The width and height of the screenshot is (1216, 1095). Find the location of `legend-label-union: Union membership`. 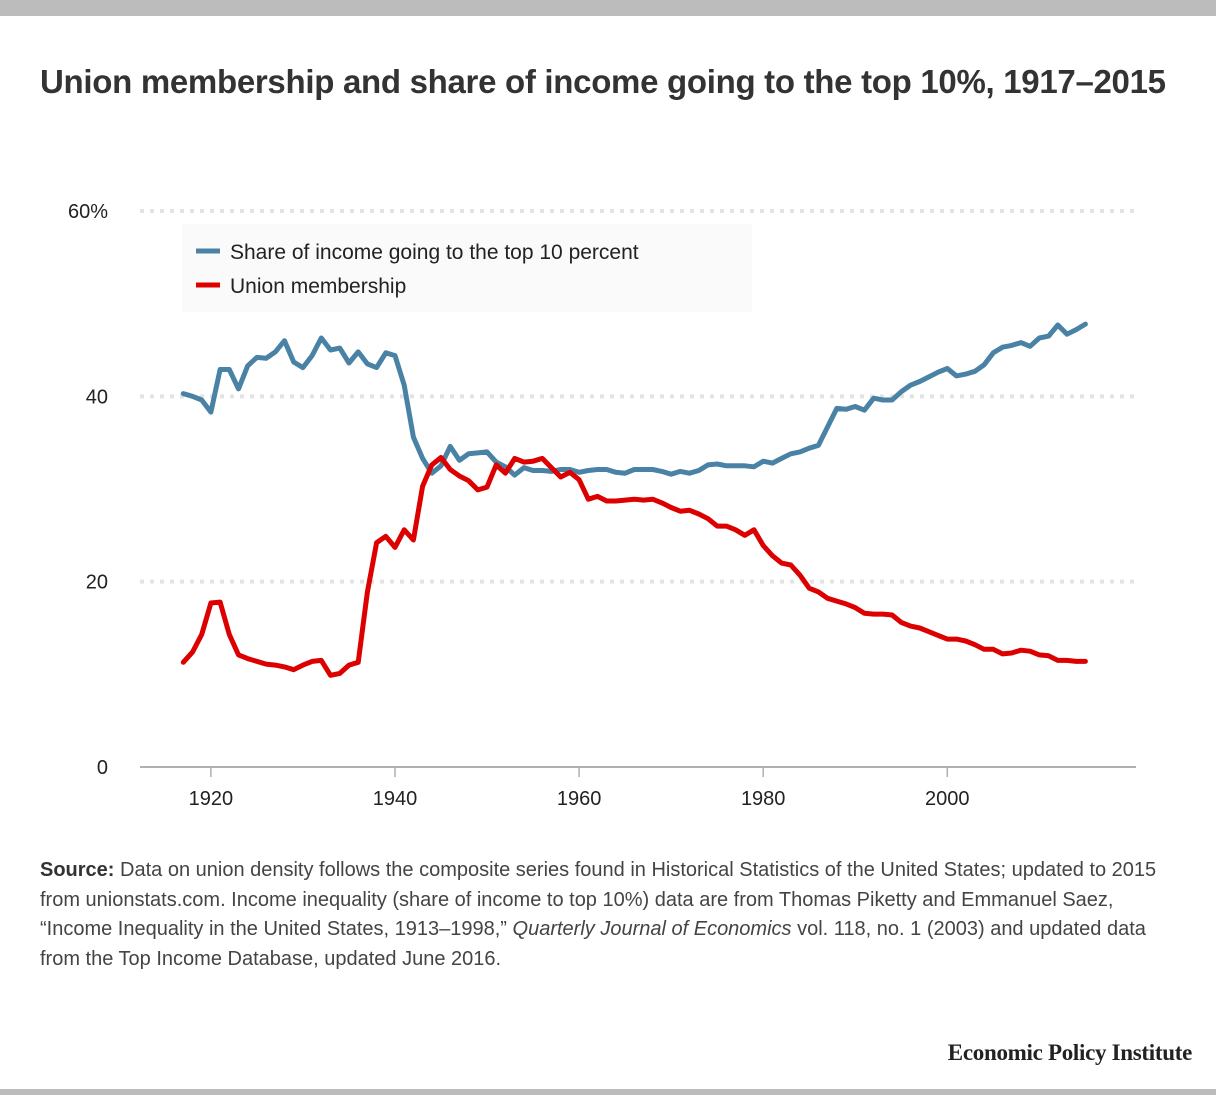

legend-label-union: Union membership is located at coordinates (318, 286).